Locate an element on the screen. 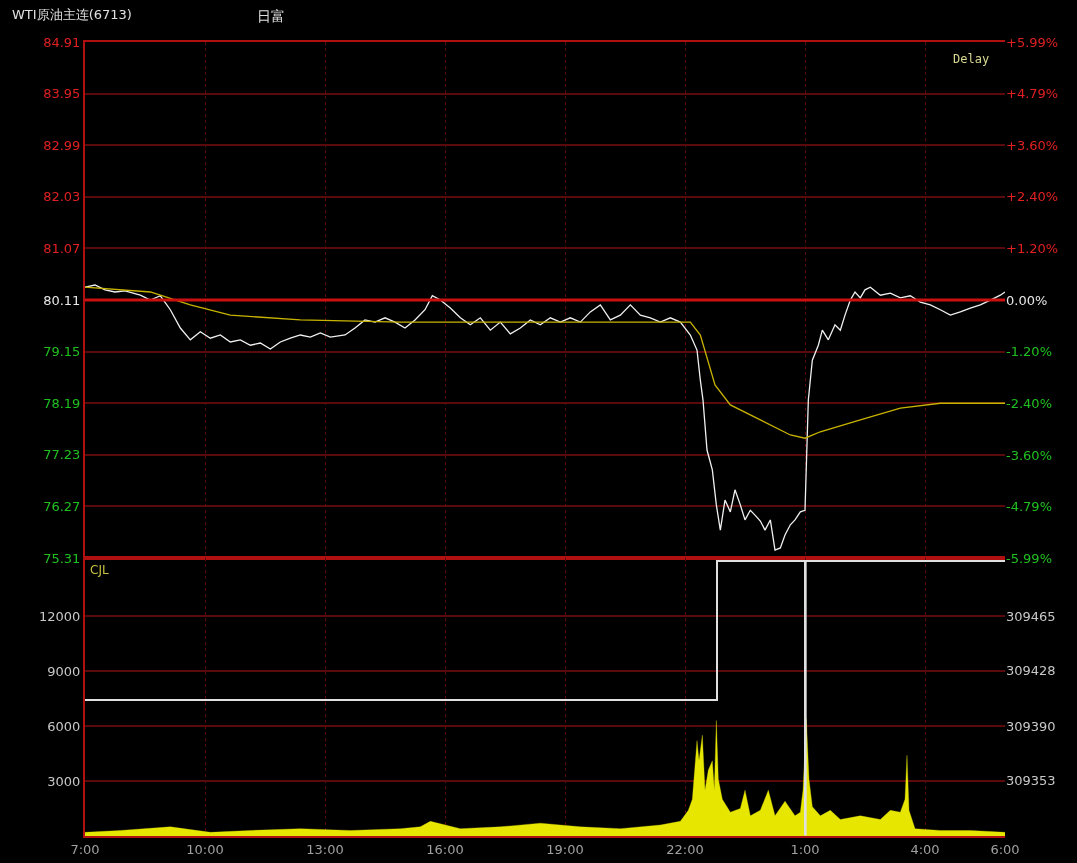  y2-tick-label: +5.99% is located at coordinates (1032, 42).